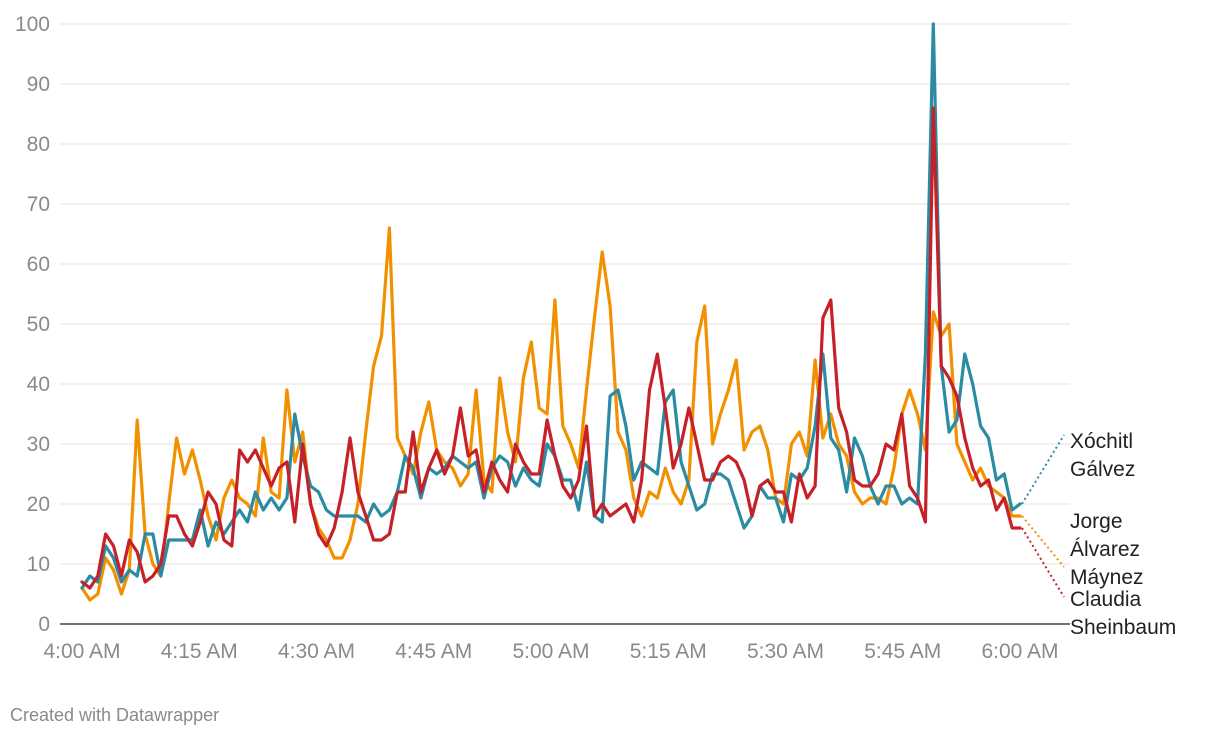  I want to click on x-tick-label: 5:00 AM, so click(550, 651).